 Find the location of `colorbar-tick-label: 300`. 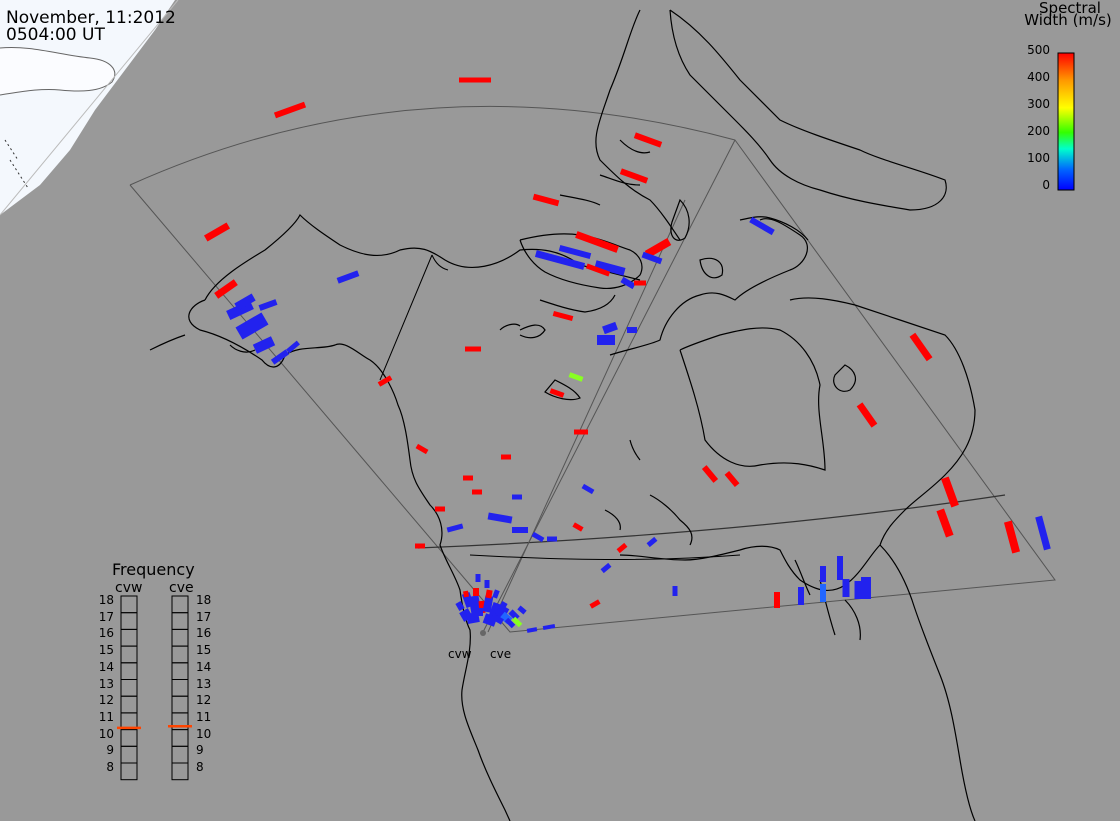

colorbar-tick-label: 300 is located at coordinates (1038, 104).